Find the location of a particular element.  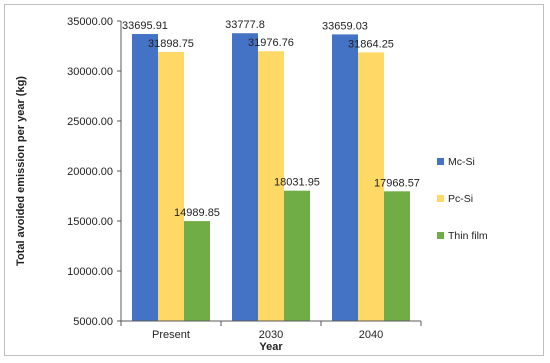

x-tick-label: 2040 is located at coordinates (371, 335).